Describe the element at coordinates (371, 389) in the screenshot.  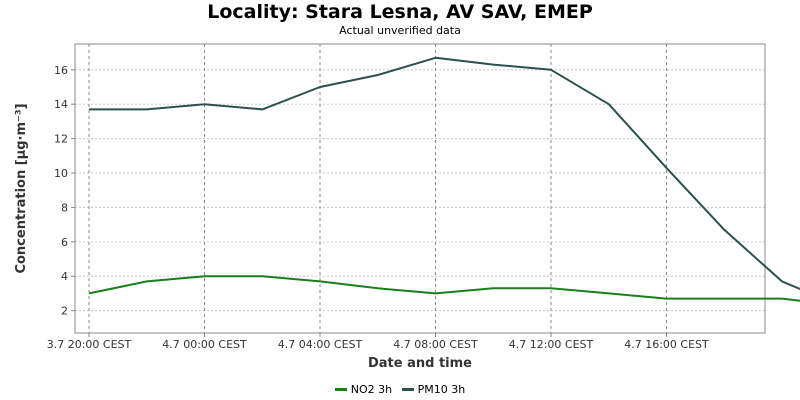
I see `legend-label-no2: NO2 3h` at that location.